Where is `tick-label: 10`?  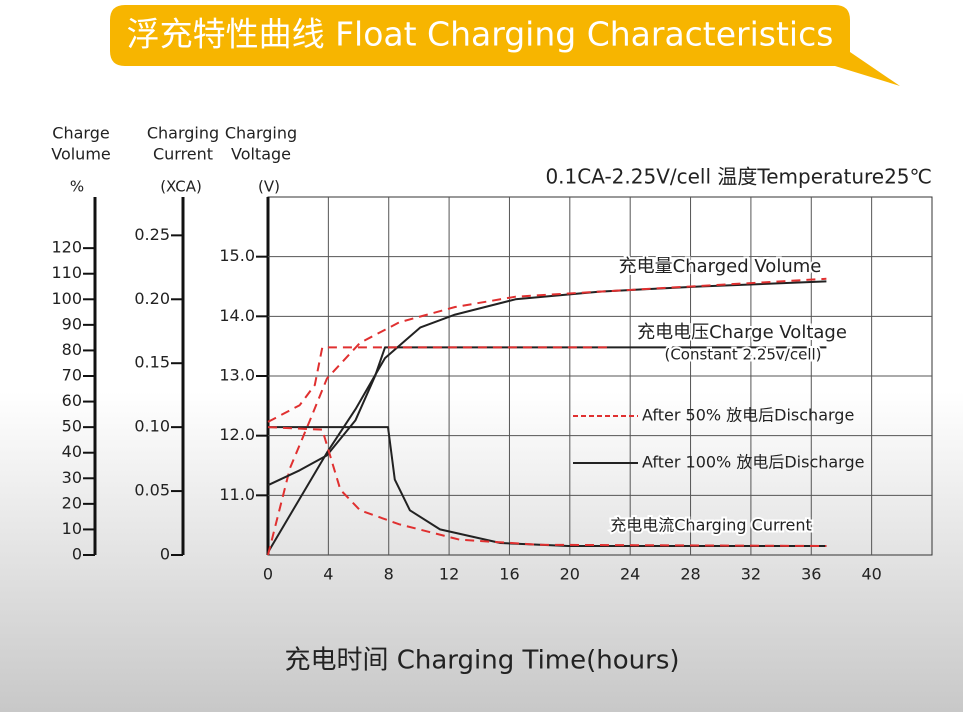
tick-label: 10 is located at coordinates (72, 528).